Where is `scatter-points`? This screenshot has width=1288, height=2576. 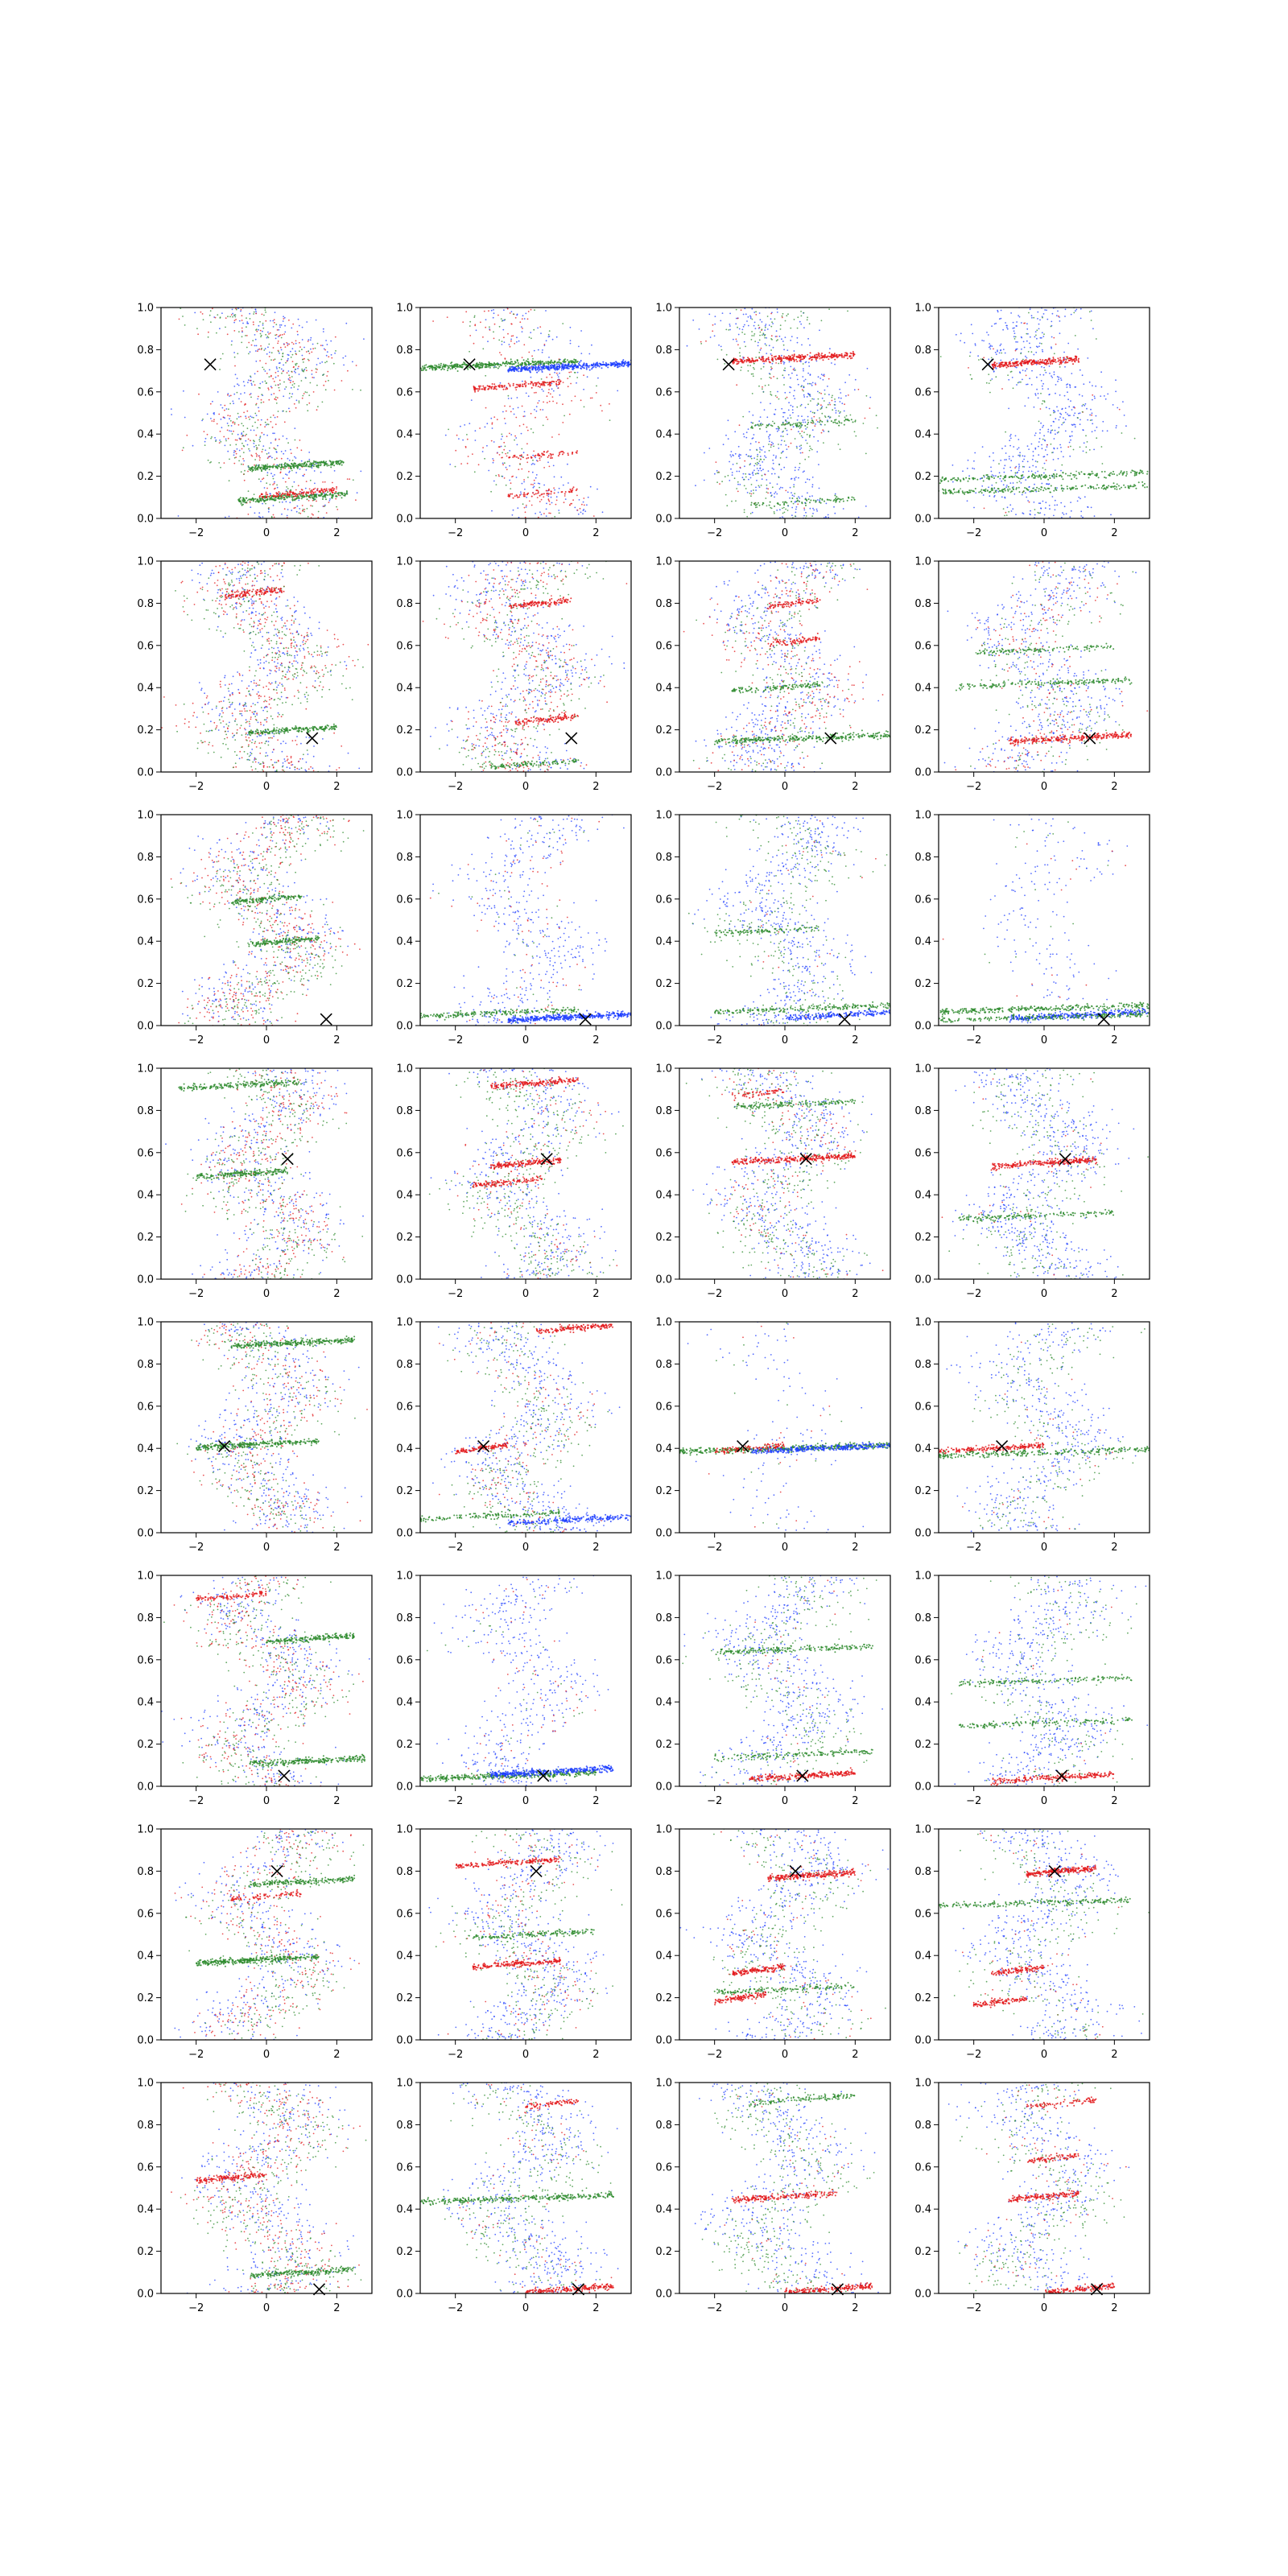
scatter-points is located at coordinates (525, 413).